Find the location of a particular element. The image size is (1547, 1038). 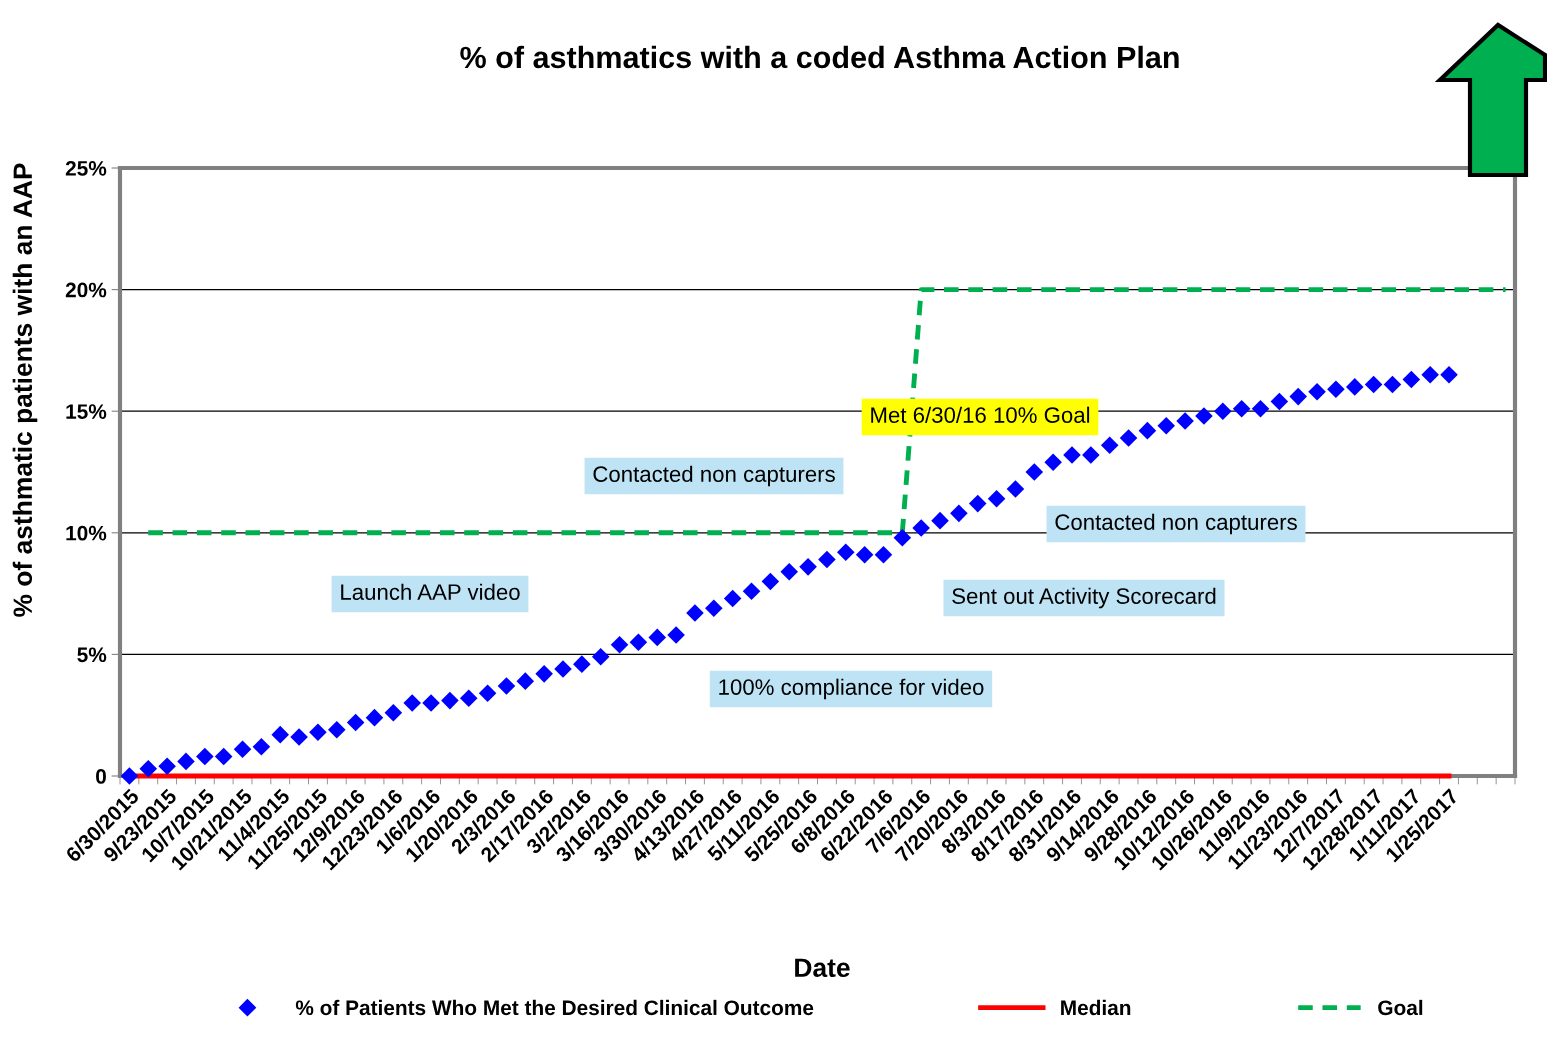

y-tick-label: 10% is located at coordinates (86, 533).